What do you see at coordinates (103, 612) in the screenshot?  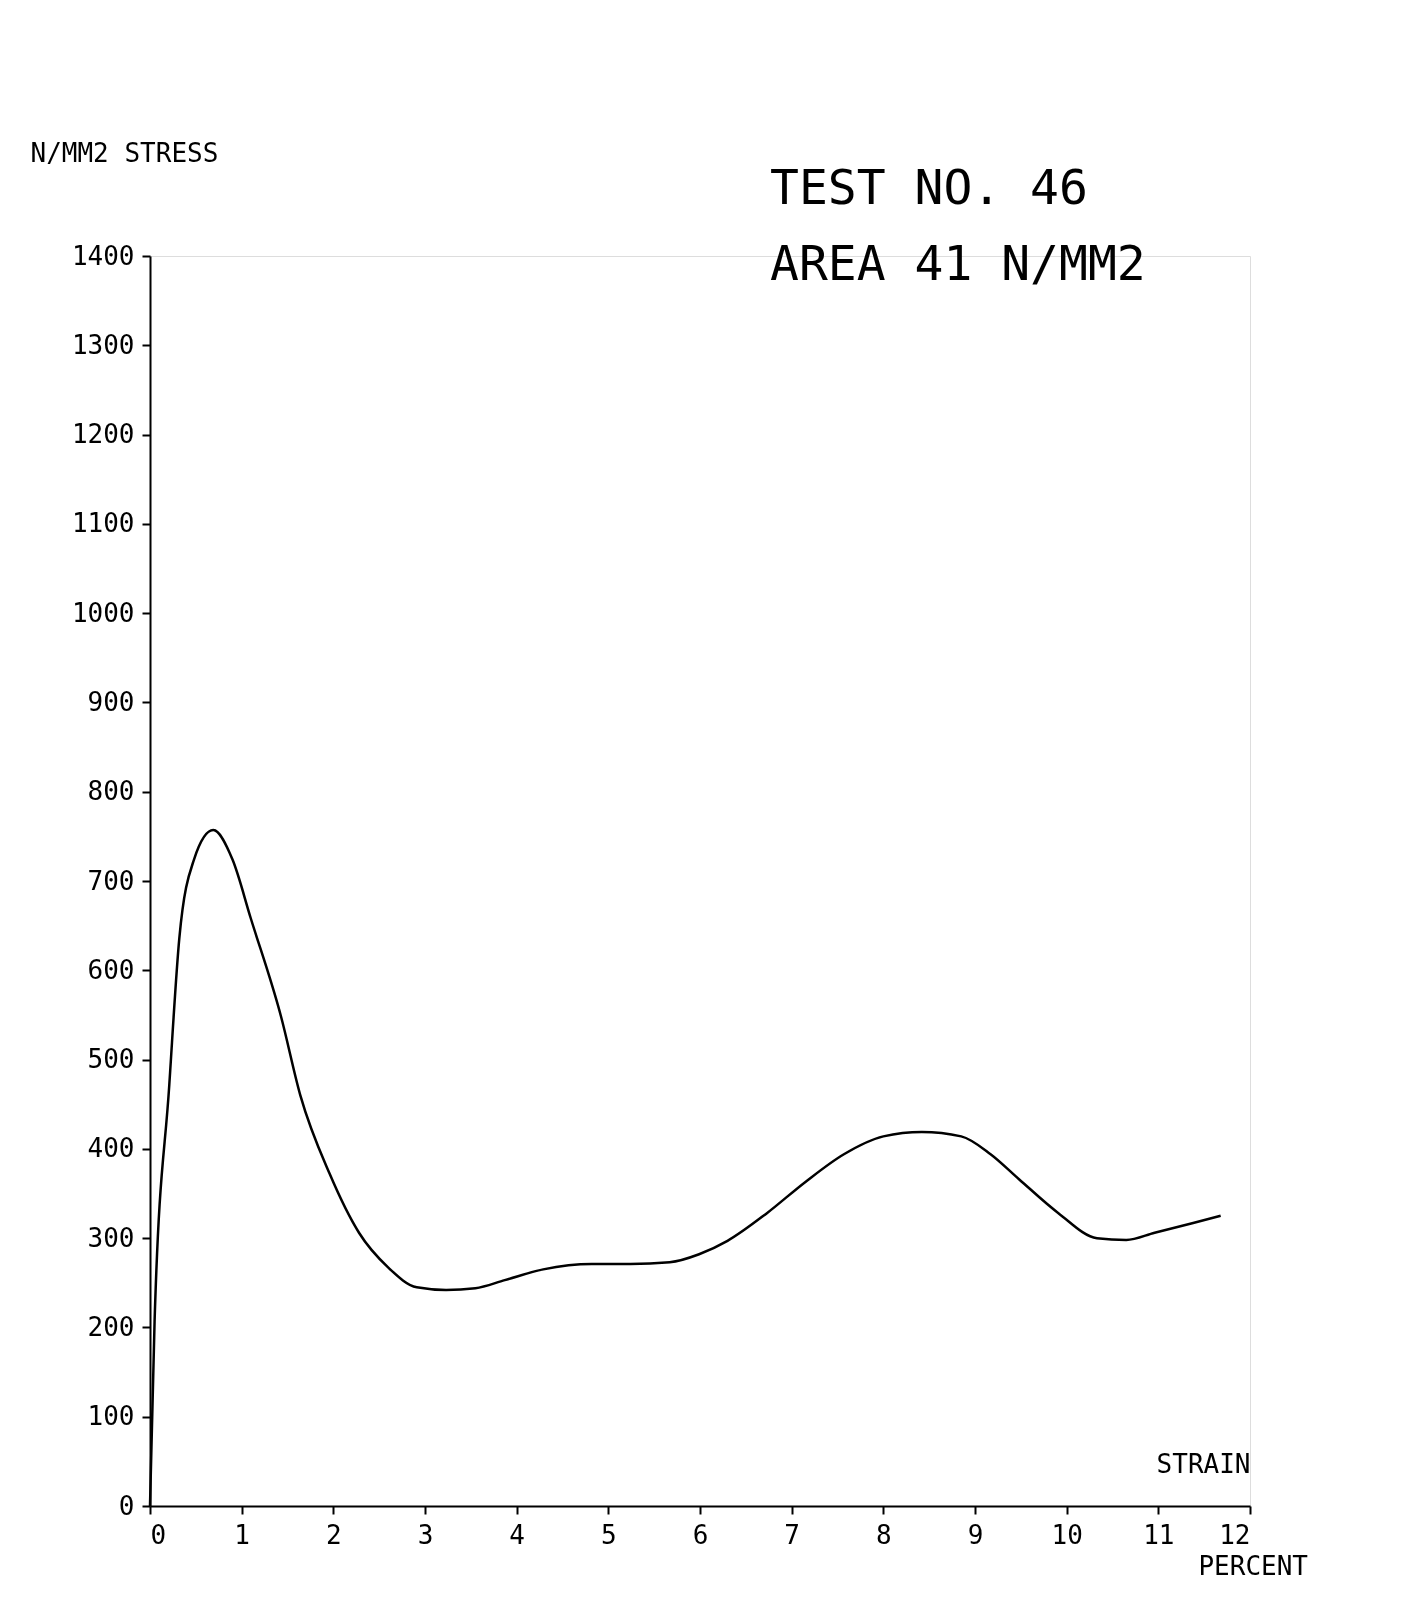 I see `y-tick-label: 1000` at bounding box center [103, 612].